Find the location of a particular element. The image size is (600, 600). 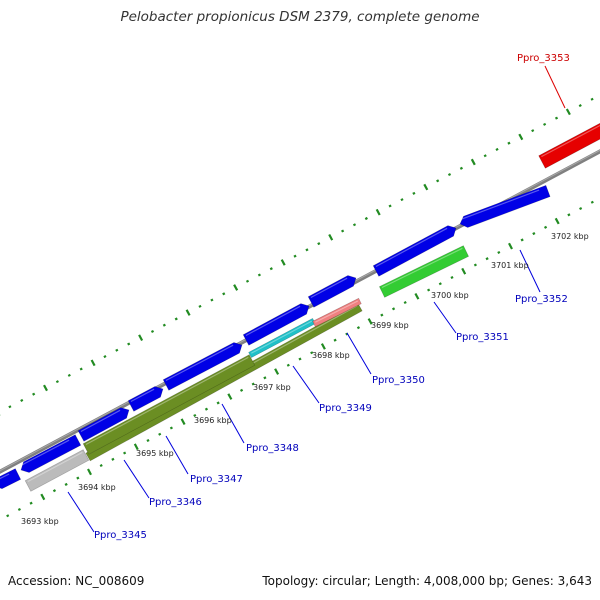

gene-label-ppro-3352: Ppro_3352 is located at coordinates (541, 299).